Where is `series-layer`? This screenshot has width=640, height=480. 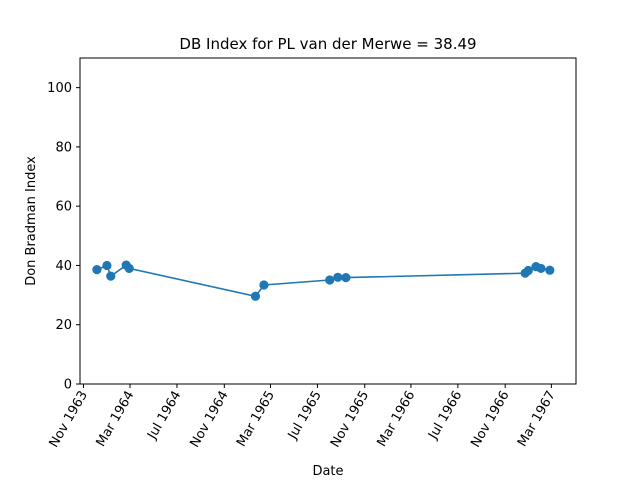
series-layer is located at coordinates (323, 280).